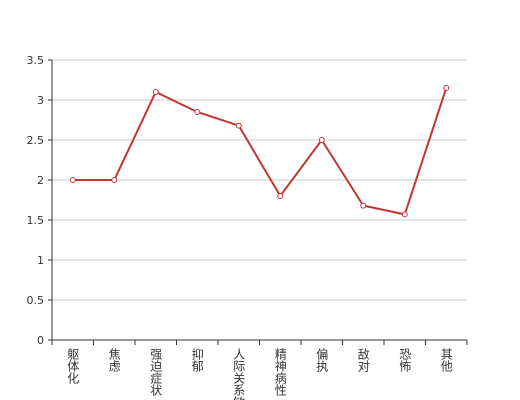 This screenshot has height=400, width=520. What do you see at coordinates (197, 360) in the screenshot?
I see `x-tick-label: 抑郁` at bounding box center [197, 360].